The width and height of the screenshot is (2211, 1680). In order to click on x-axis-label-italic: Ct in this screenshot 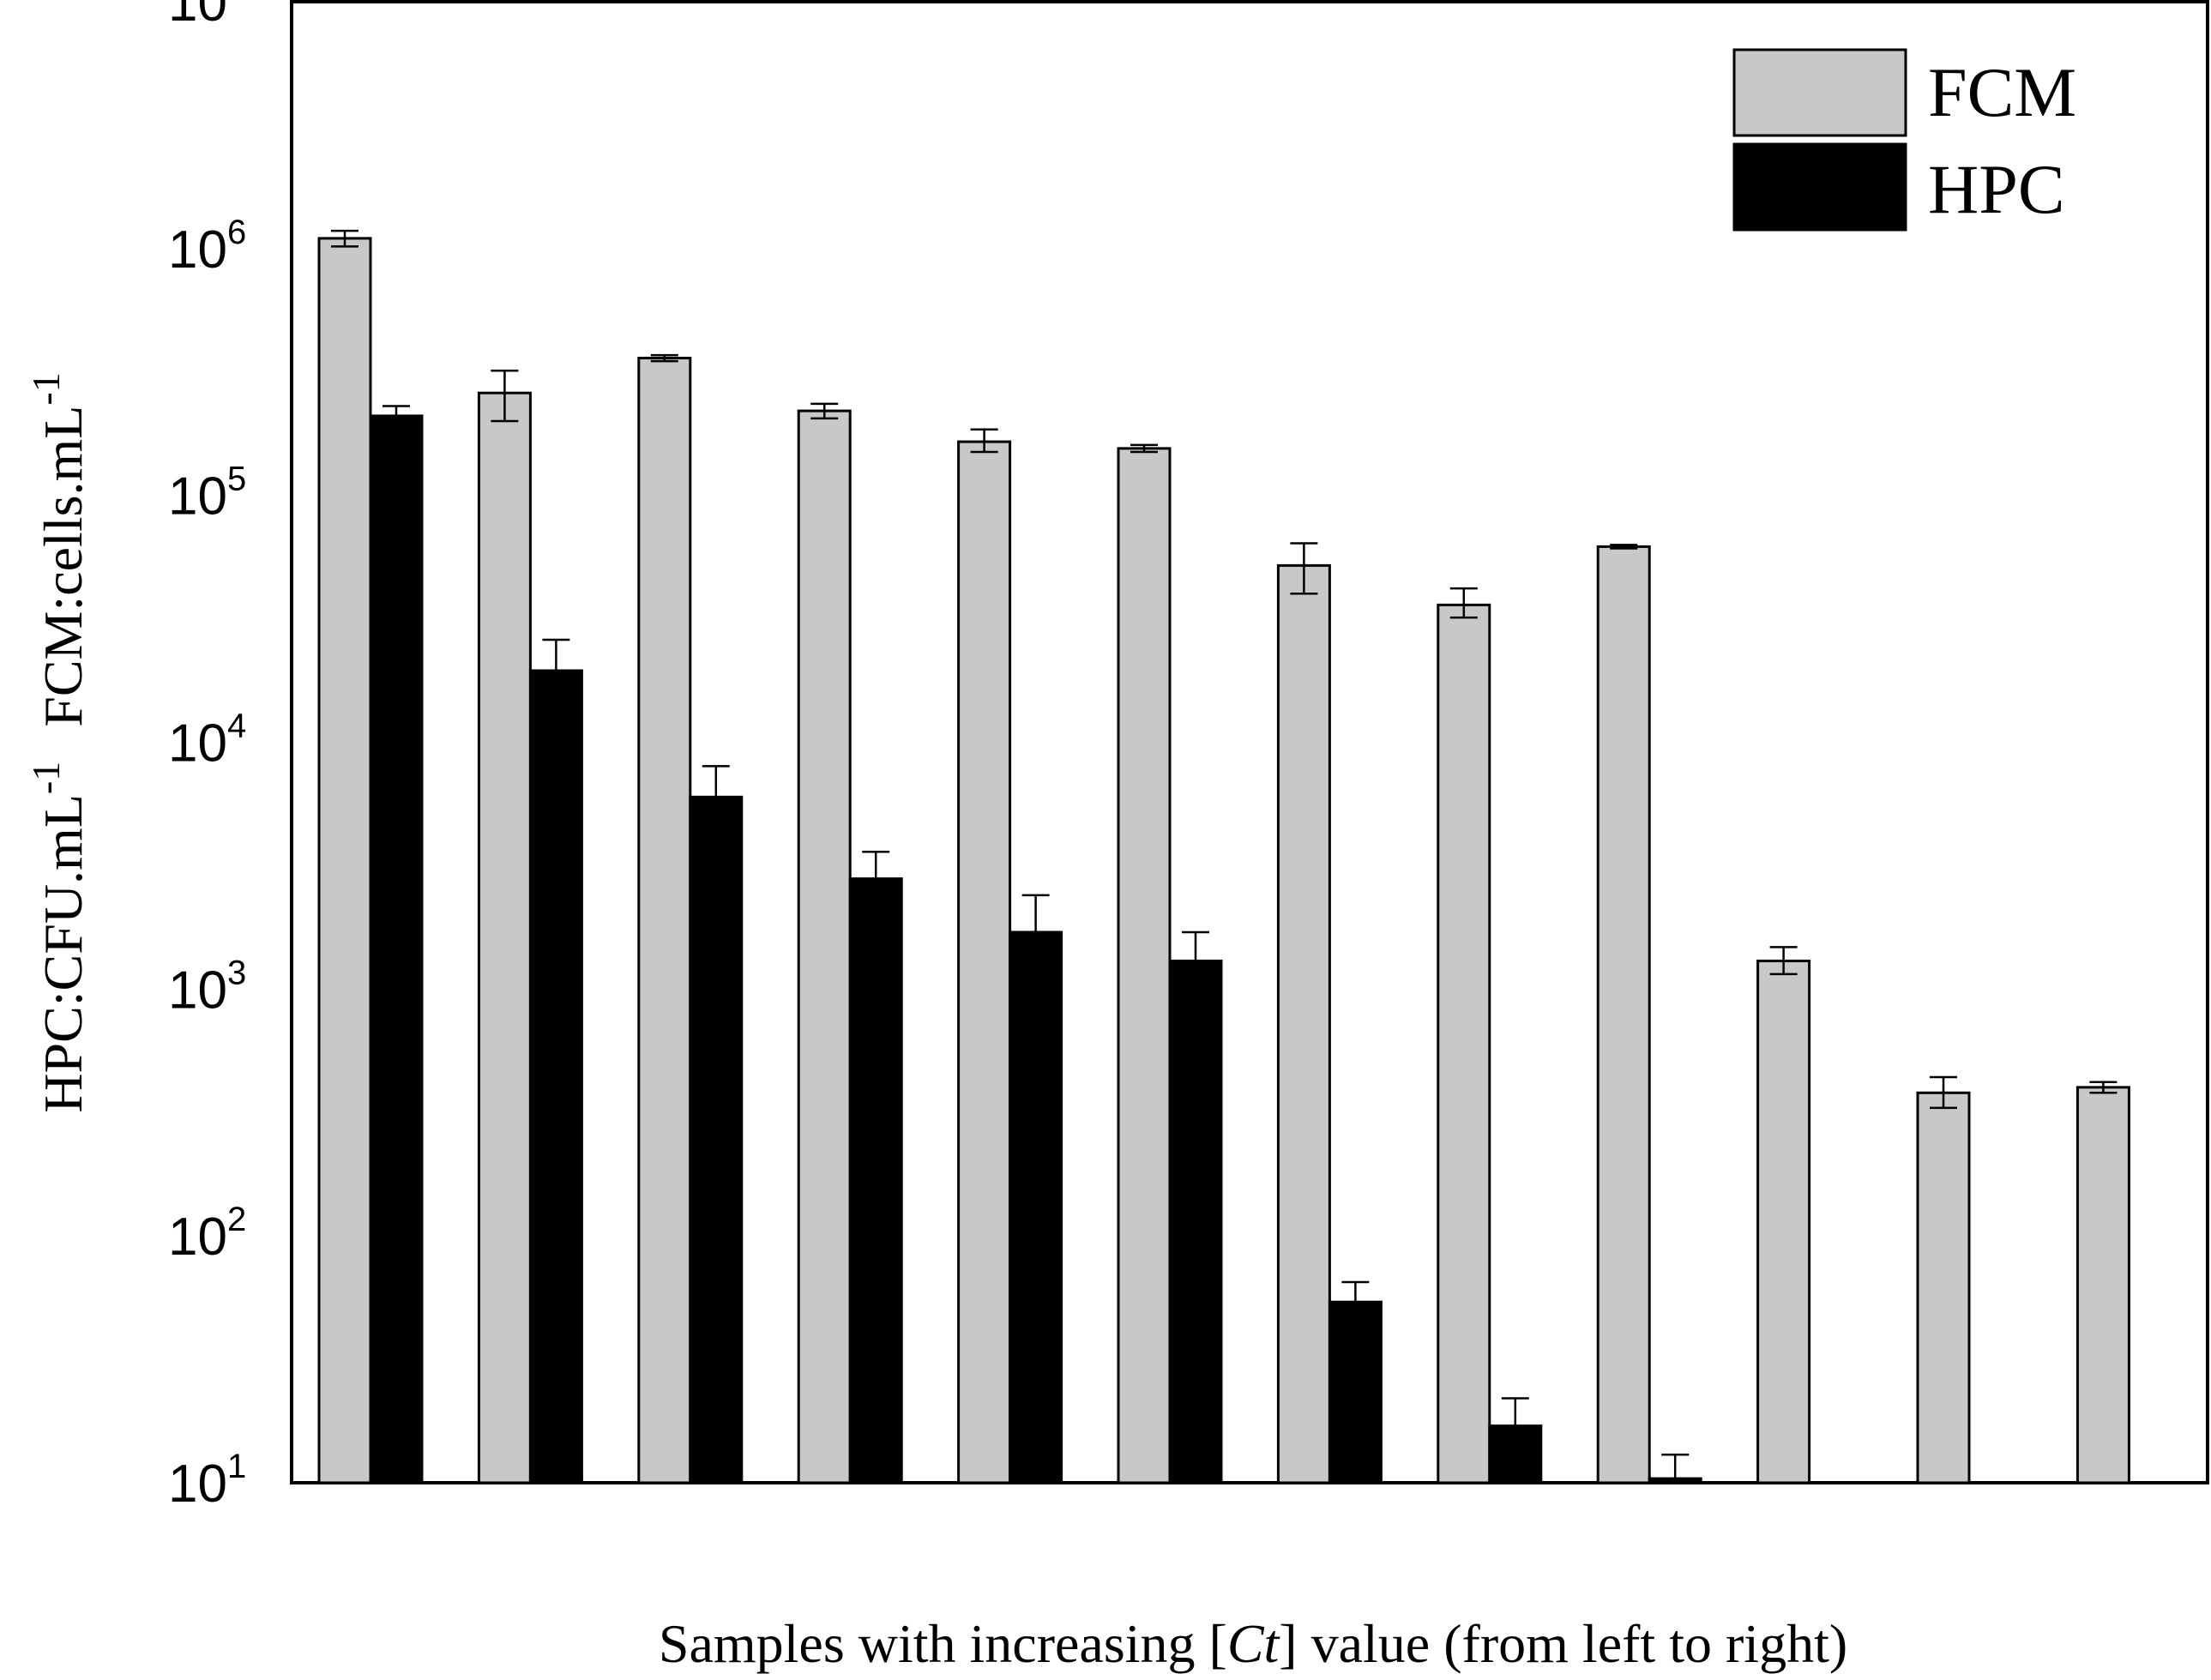, I will do `click(1254, 1643)`.